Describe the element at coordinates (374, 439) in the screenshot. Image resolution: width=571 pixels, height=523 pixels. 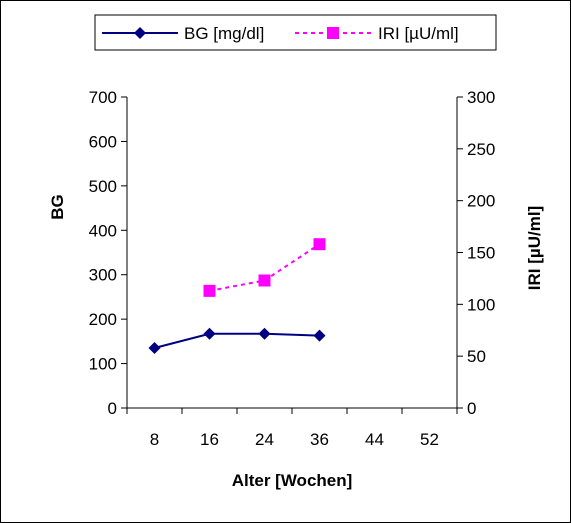
I see `x-tick-label: 44` at that location.